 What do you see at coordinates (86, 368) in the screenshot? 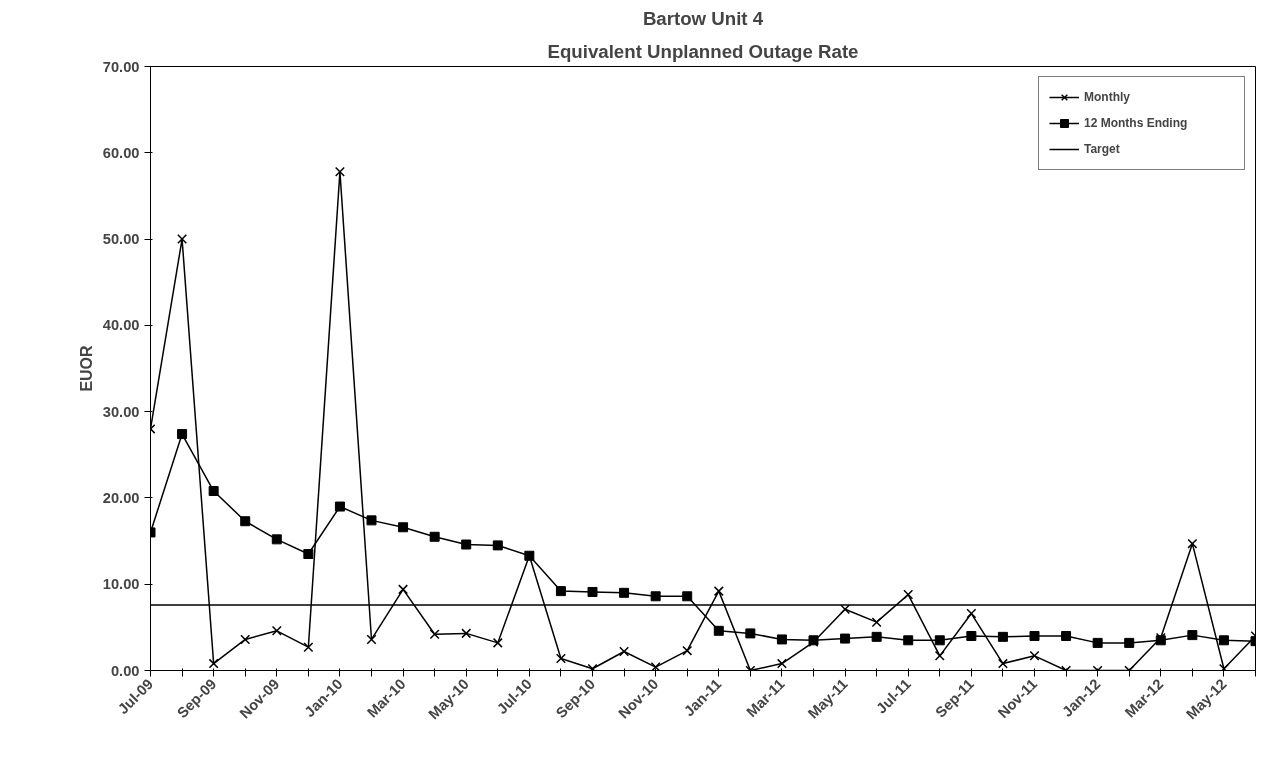
I see `y-axis-title: EUOR` at bounding box center [86, 368].